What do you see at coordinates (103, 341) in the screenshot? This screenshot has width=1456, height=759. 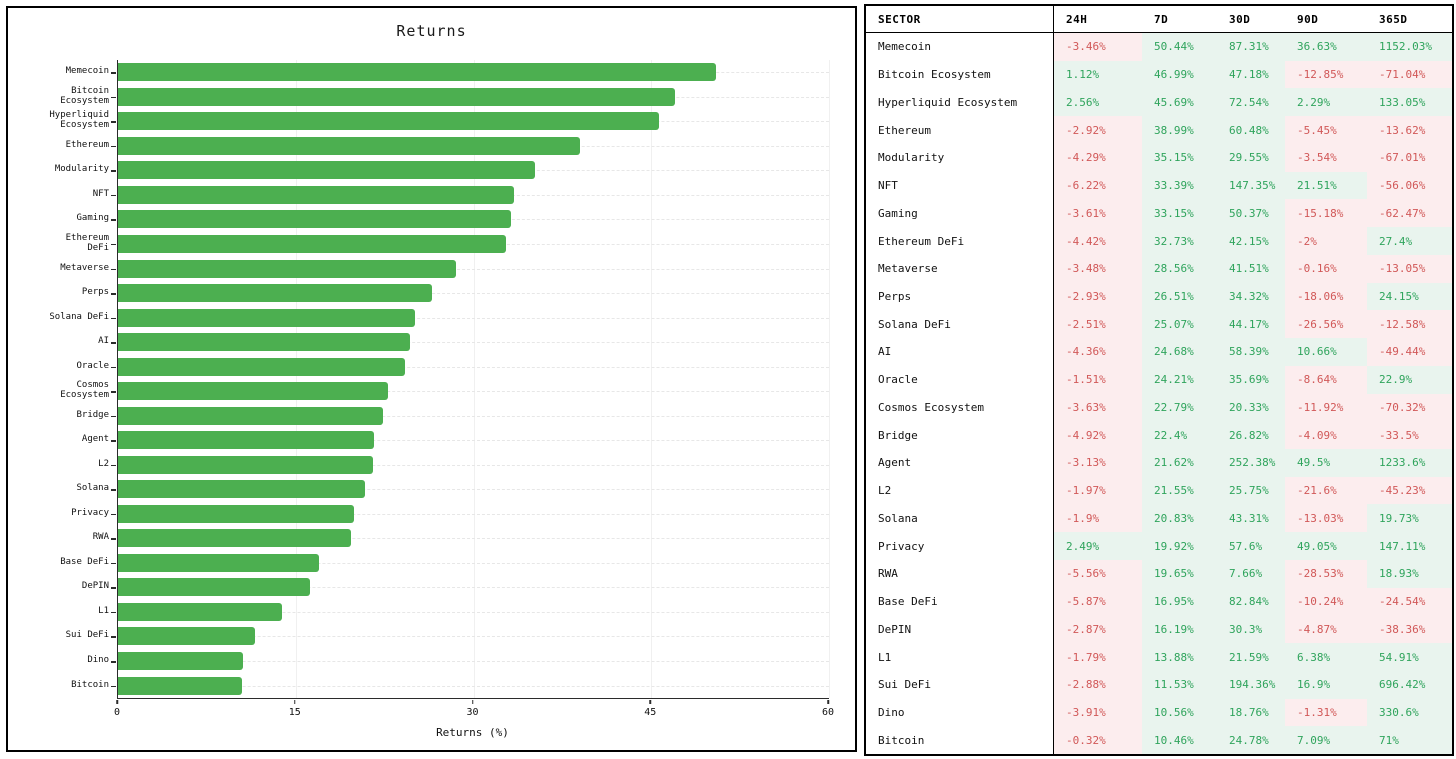 I see `category-label: AI` at bounding box center [103, 341].